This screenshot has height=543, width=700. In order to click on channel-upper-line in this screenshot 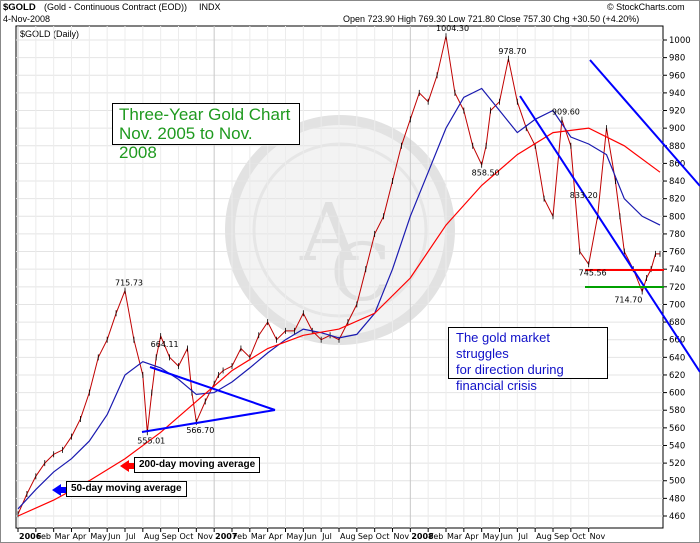, I will do `click(644, 123)`.